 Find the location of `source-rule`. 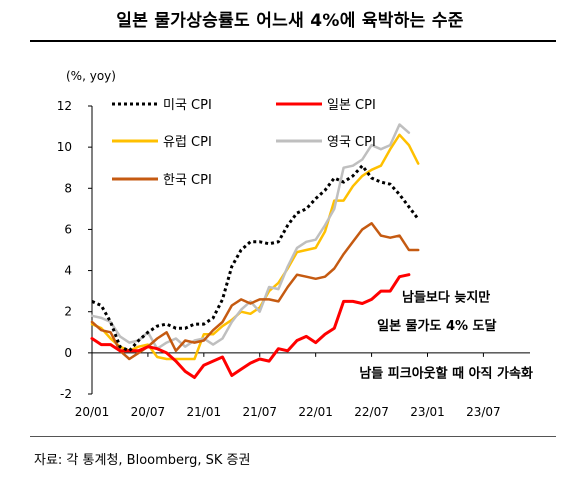

source-rule is located at coordinates (293, 436).